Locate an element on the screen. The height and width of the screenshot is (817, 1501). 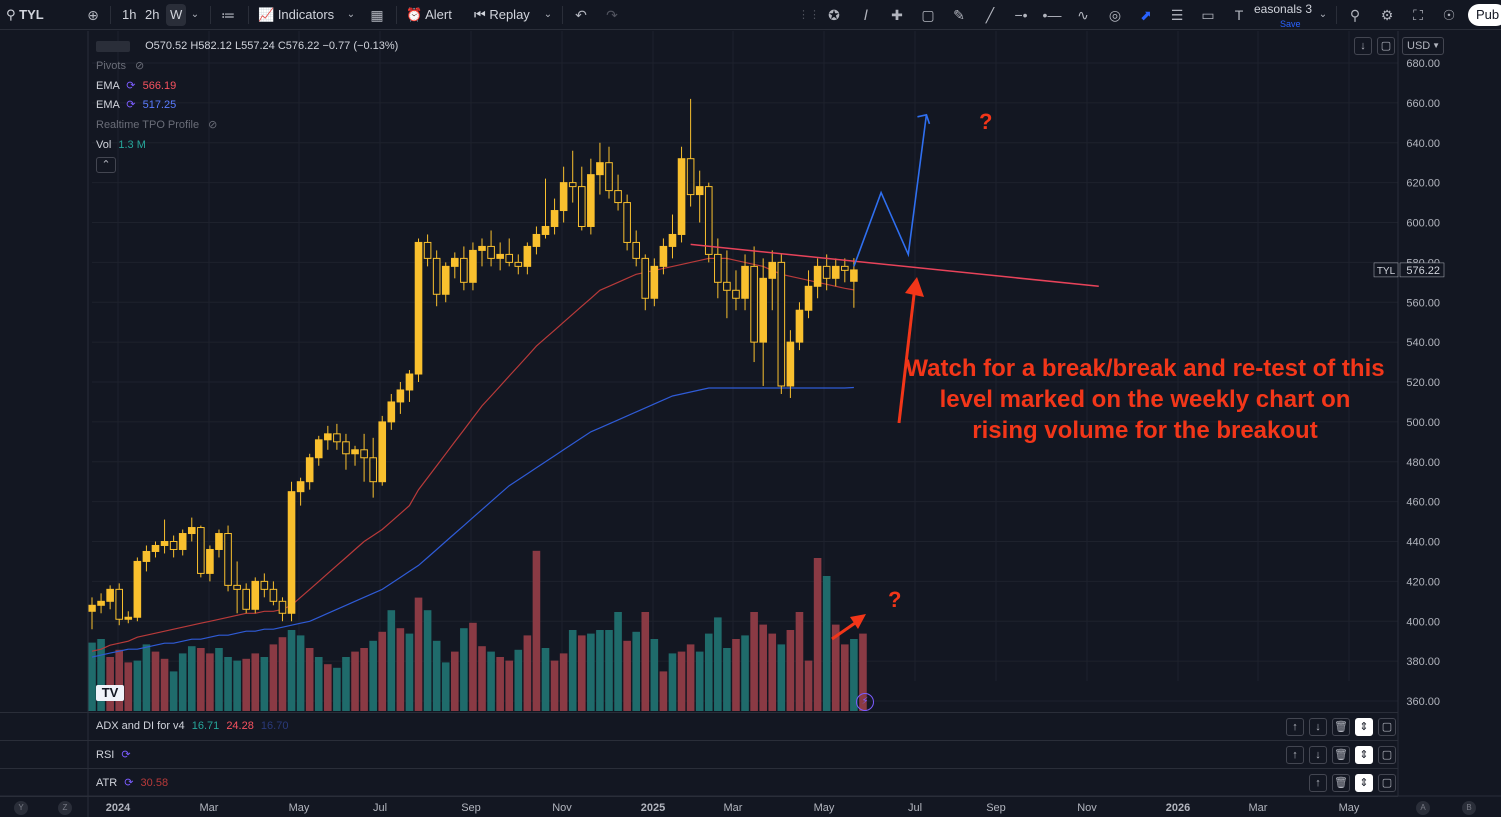
text-icon: T is located at coordinates (1239, 15).